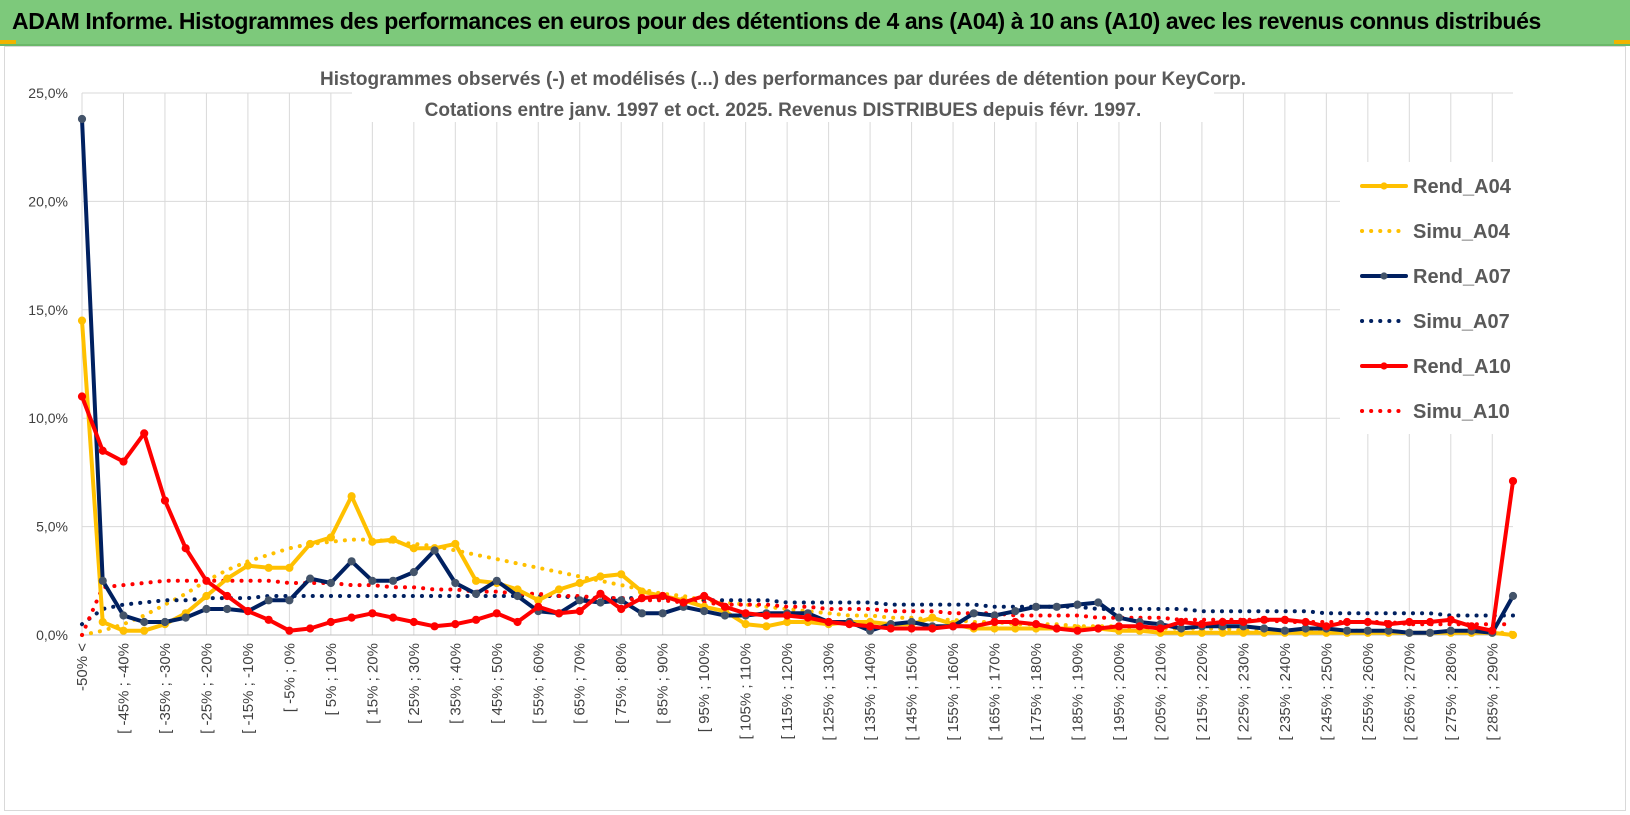 The width and height of the screenshot is (1630, 815). What do you see at coordinates (797, 607) in the screenshot?
I see `series-line-simu-a10` at bounding box center [797, 607].